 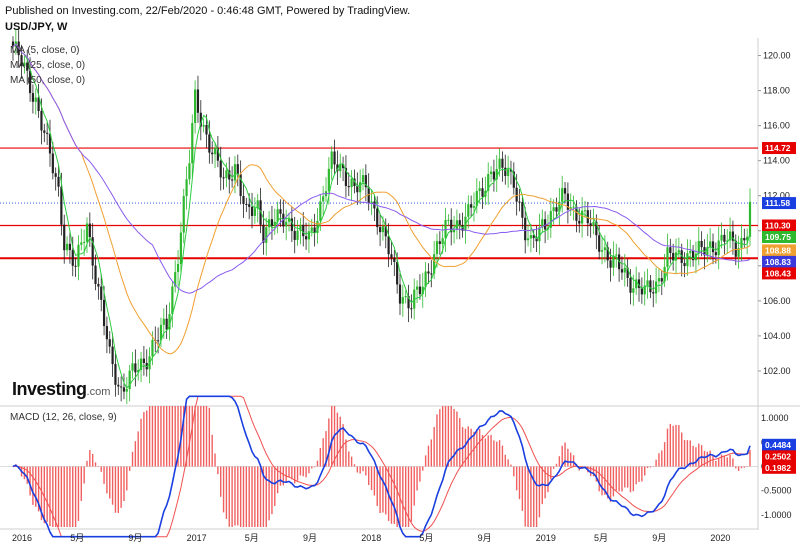 I want to click on macd-tick-label: -0.5000, so click(x=776, y=491).